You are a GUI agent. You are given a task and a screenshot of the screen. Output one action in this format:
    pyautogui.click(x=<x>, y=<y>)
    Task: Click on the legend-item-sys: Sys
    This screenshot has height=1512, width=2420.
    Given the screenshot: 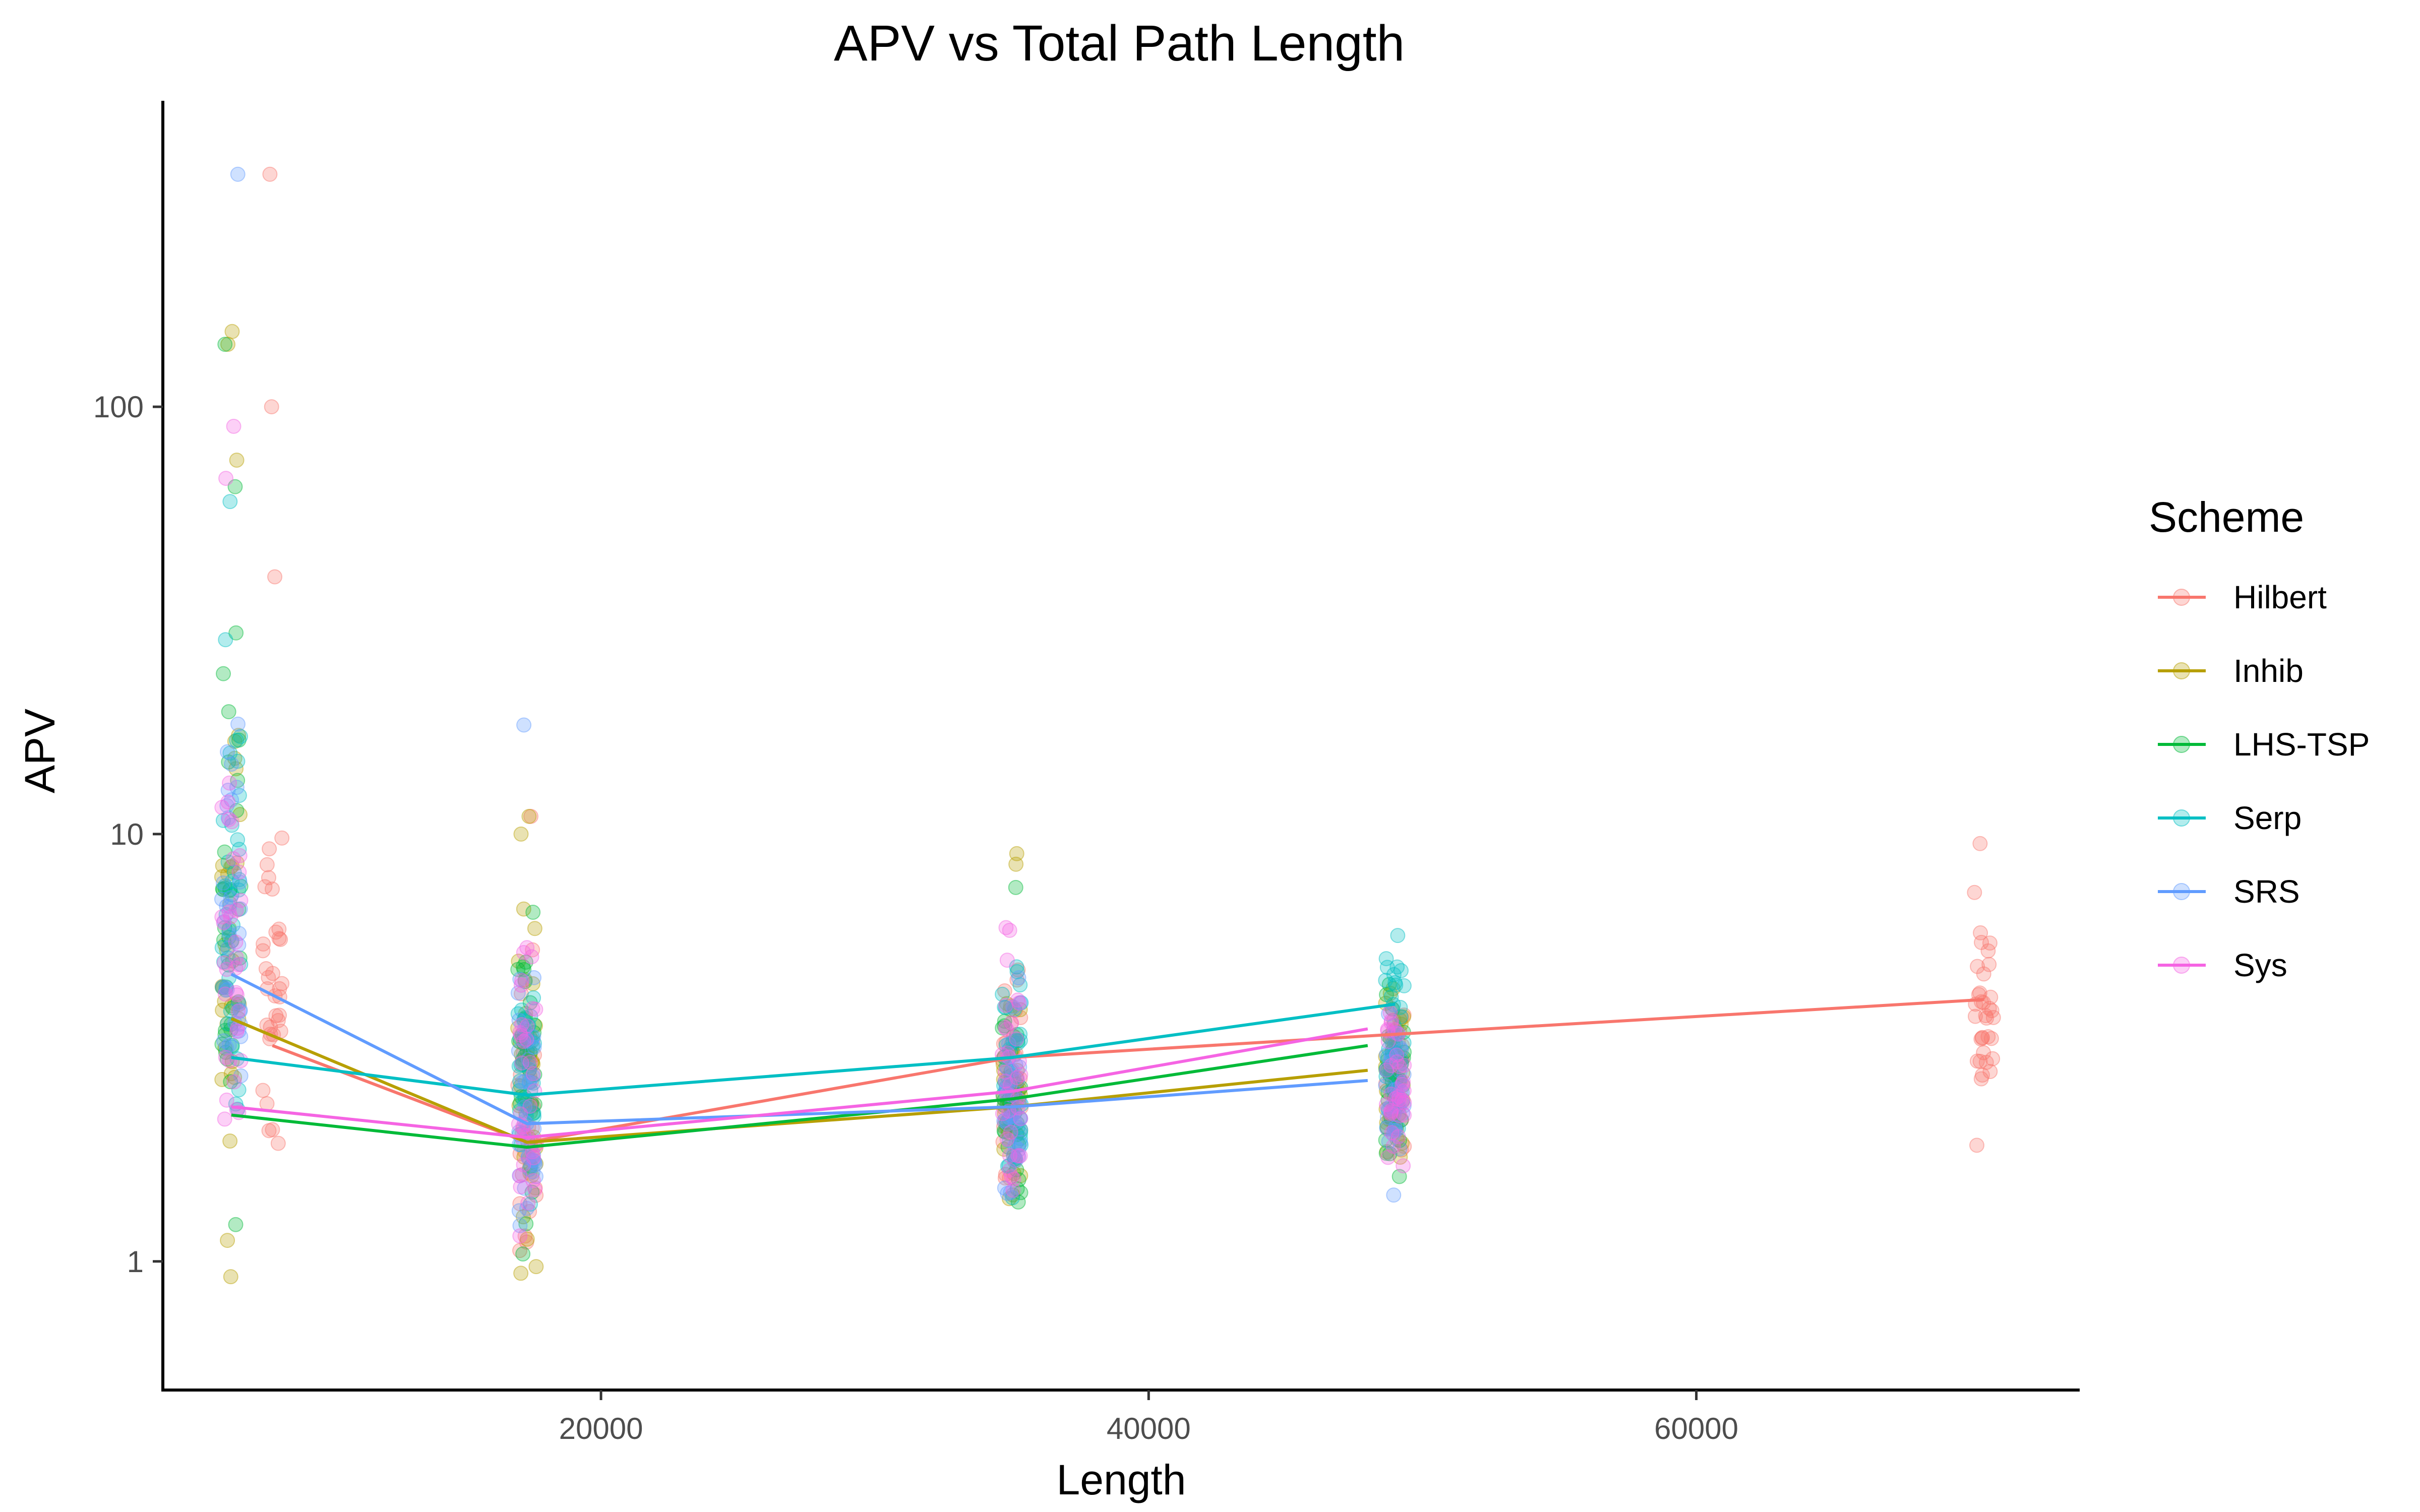 What is the action you would take?
    pyautogui.click(x=2222, y=965)
    